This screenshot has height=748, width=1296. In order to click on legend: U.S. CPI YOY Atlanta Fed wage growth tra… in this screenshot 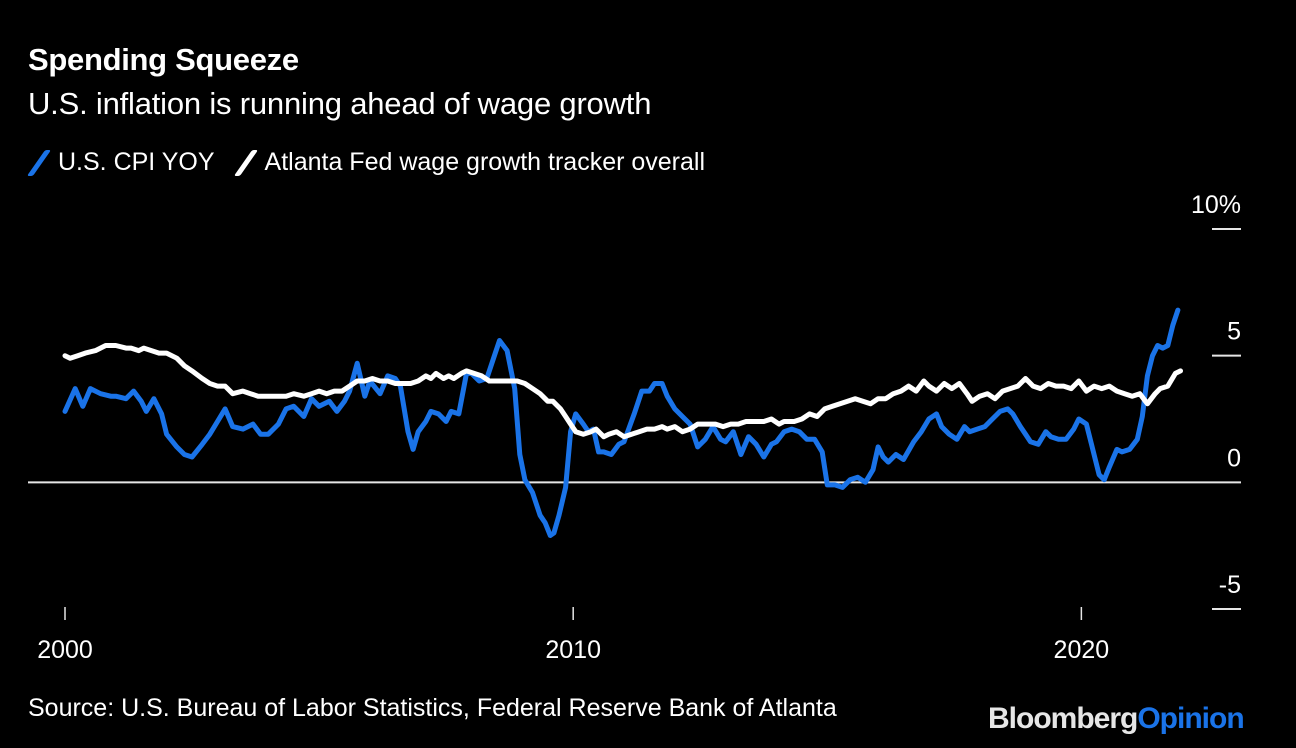, I will do `click(376, 162)`.